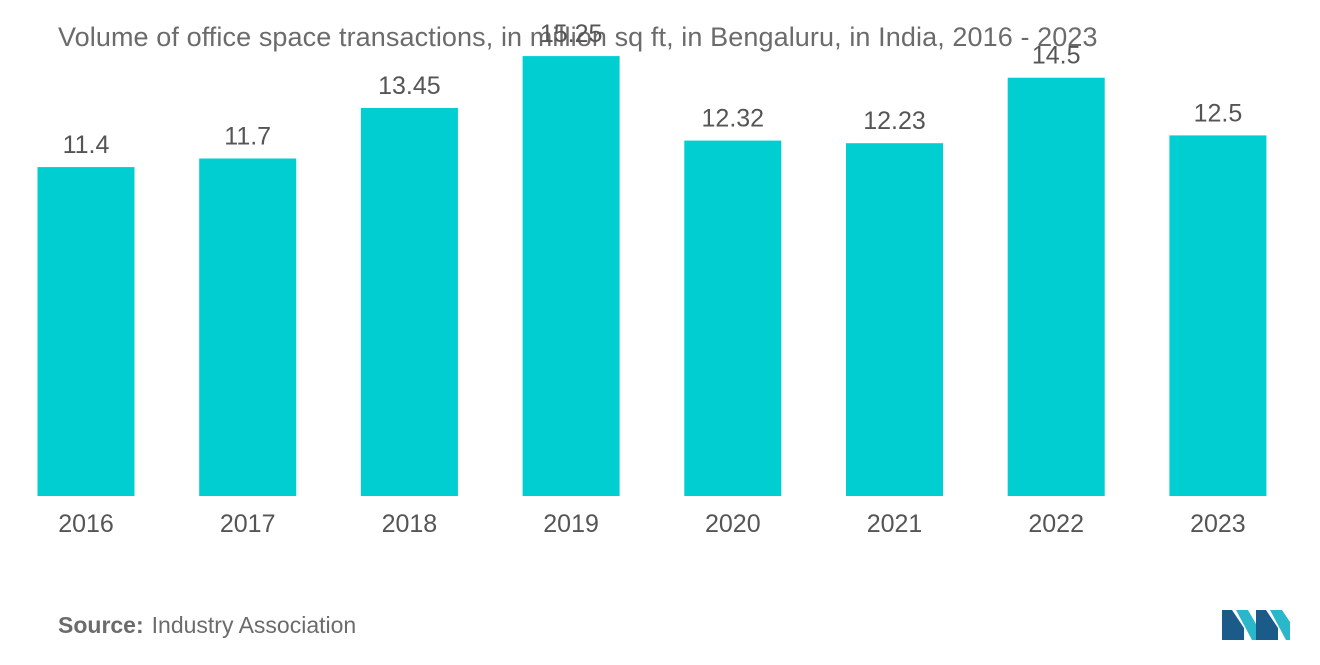  I want to click on value-label-2023: 12.5, so click(1218, 113).